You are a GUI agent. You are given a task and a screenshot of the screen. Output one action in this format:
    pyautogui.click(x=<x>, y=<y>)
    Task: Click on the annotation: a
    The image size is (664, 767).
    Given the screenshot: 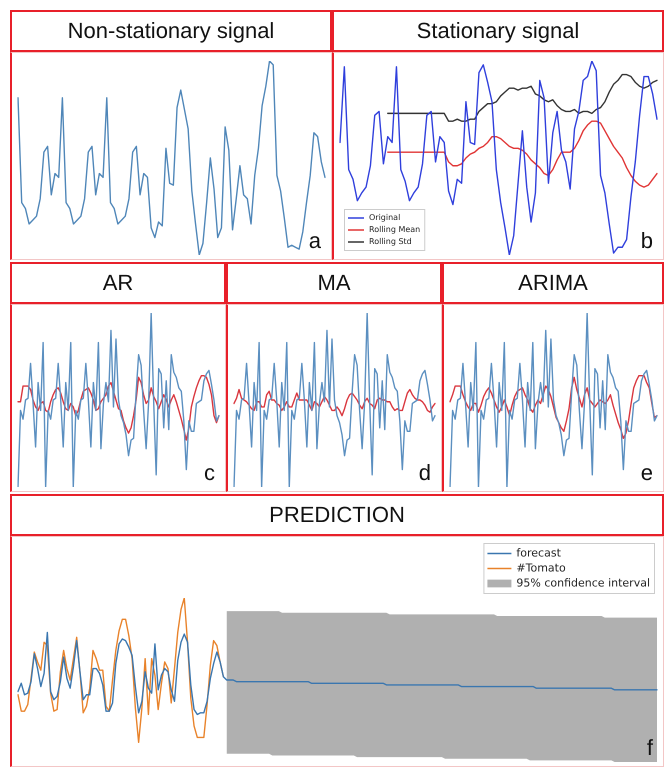 What is the action you would take?
    pyautogui.click(x=315, y=241)
    